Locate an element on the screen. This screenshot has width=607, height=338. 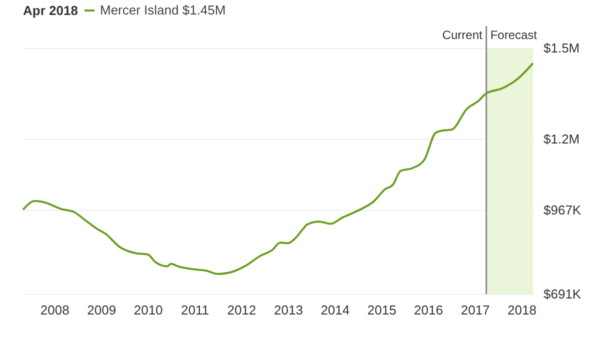
x-tick-label: 2017 is located at coordinates (475, 310).